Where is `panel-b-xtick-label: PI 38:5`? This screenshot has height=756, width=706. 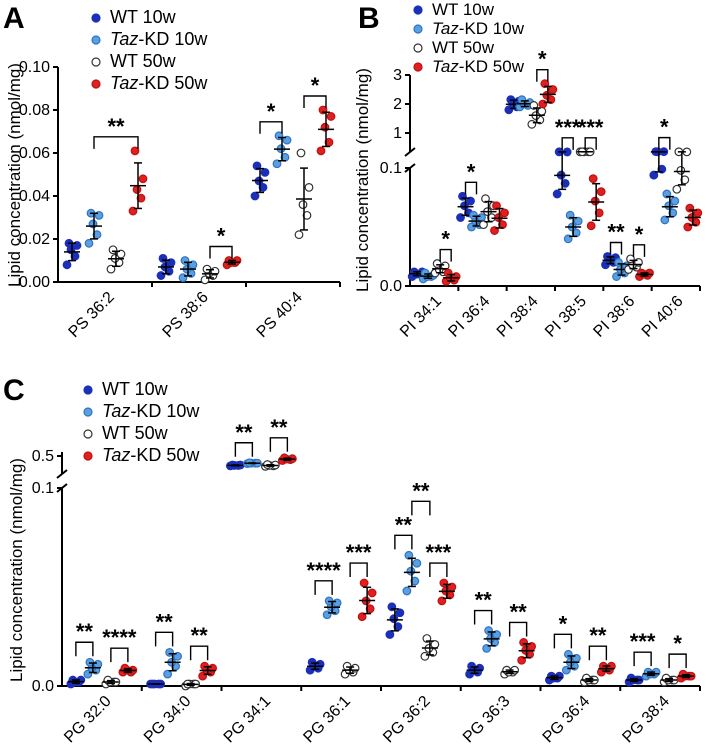 panel-b-xtick-label: PI 38:5 is located at coordinates (566, 317).